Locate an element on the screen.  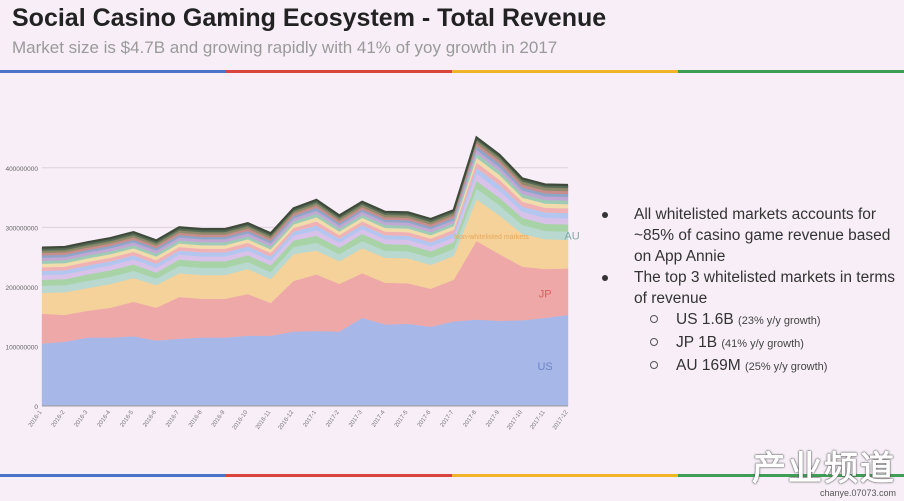
x-tick-label: 2016-2 is located at coordinates (59, 418).